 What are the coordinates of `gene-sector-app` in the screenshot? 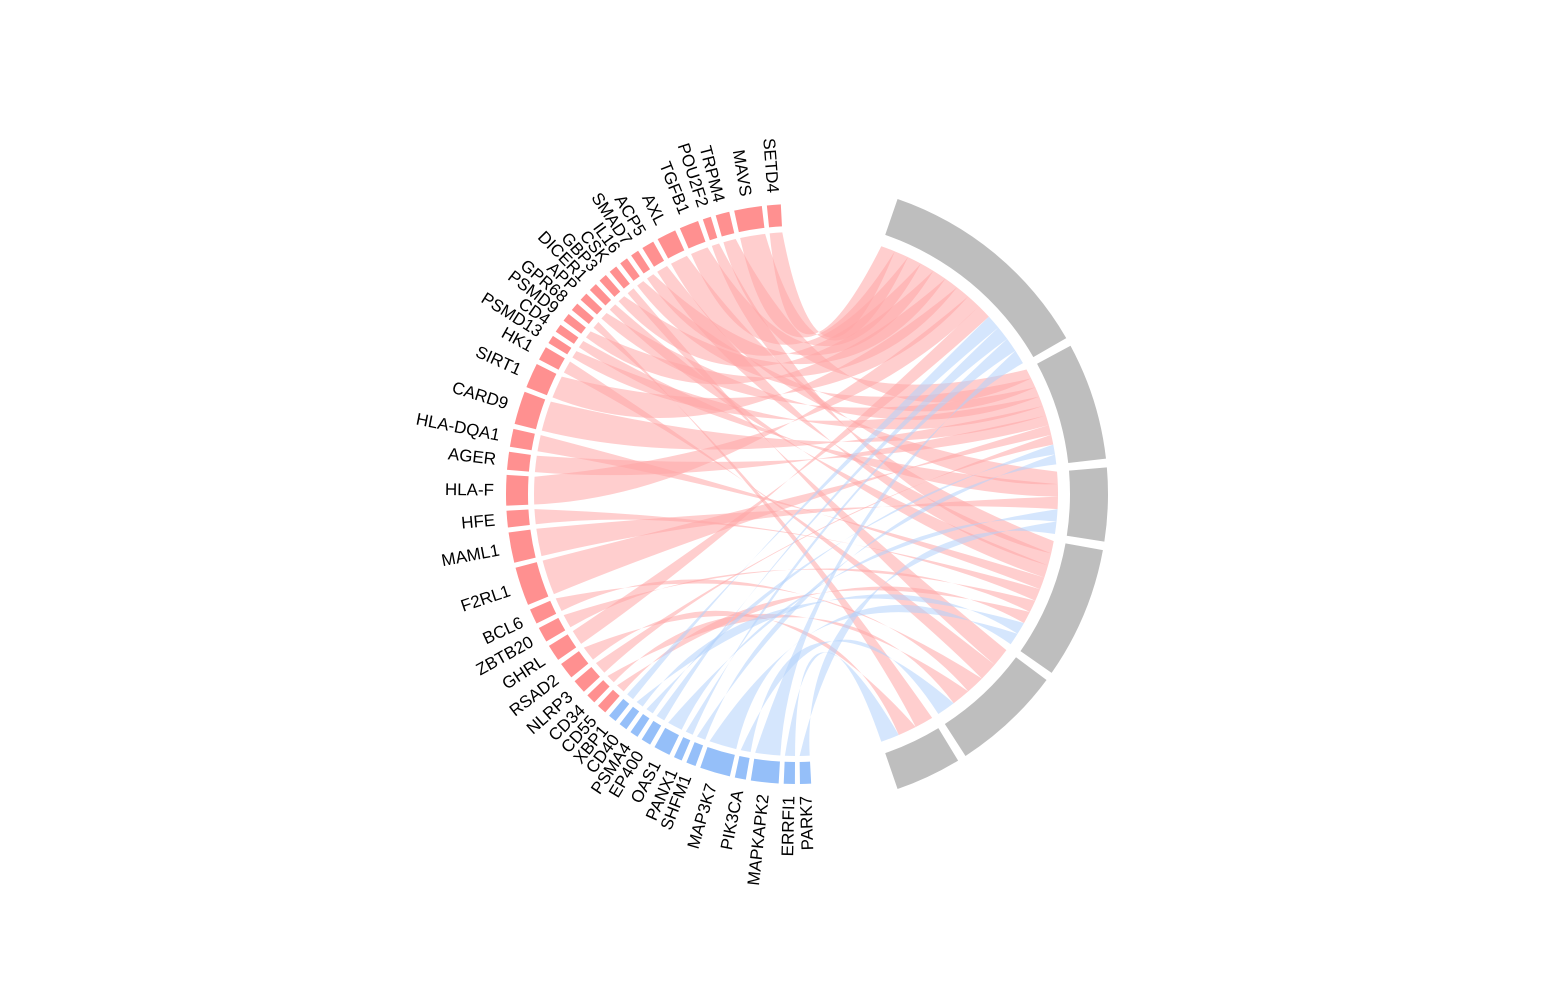 It's located at (591, 304).